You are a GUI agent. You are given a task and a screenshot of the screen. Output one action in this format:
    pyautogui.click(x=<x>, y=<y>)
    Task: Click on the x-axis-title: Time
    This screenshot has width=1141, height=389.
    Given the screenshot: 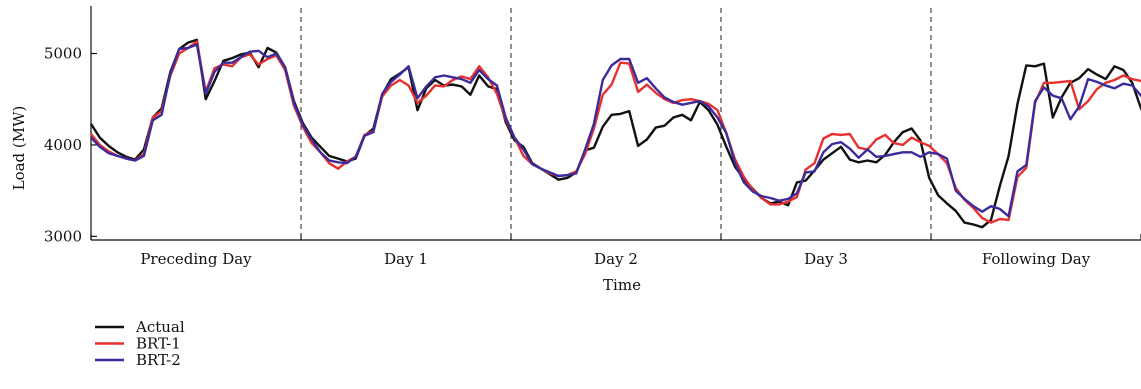 What is the action you would take?
    pyautogui.click(x=622, y=285)
    